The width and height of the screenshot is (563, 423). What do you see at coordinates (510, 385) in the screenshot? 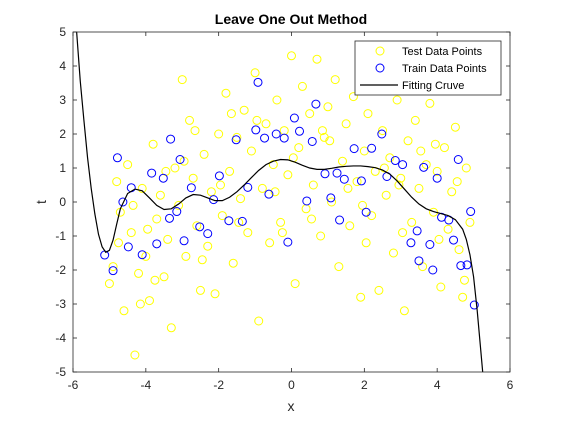
I see `x-tick-label: 6` at bounding box center [510, 385].